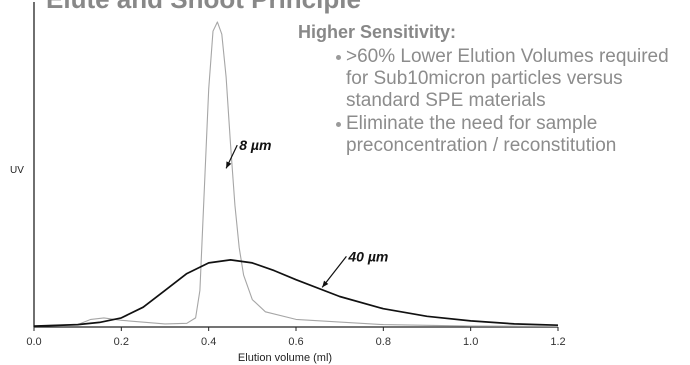 The height and width of the screenshot is (365, 690). Describe the element at coordinates (121, 342) in the screenshot. I see `x-tick-label: 0.2` at that location.